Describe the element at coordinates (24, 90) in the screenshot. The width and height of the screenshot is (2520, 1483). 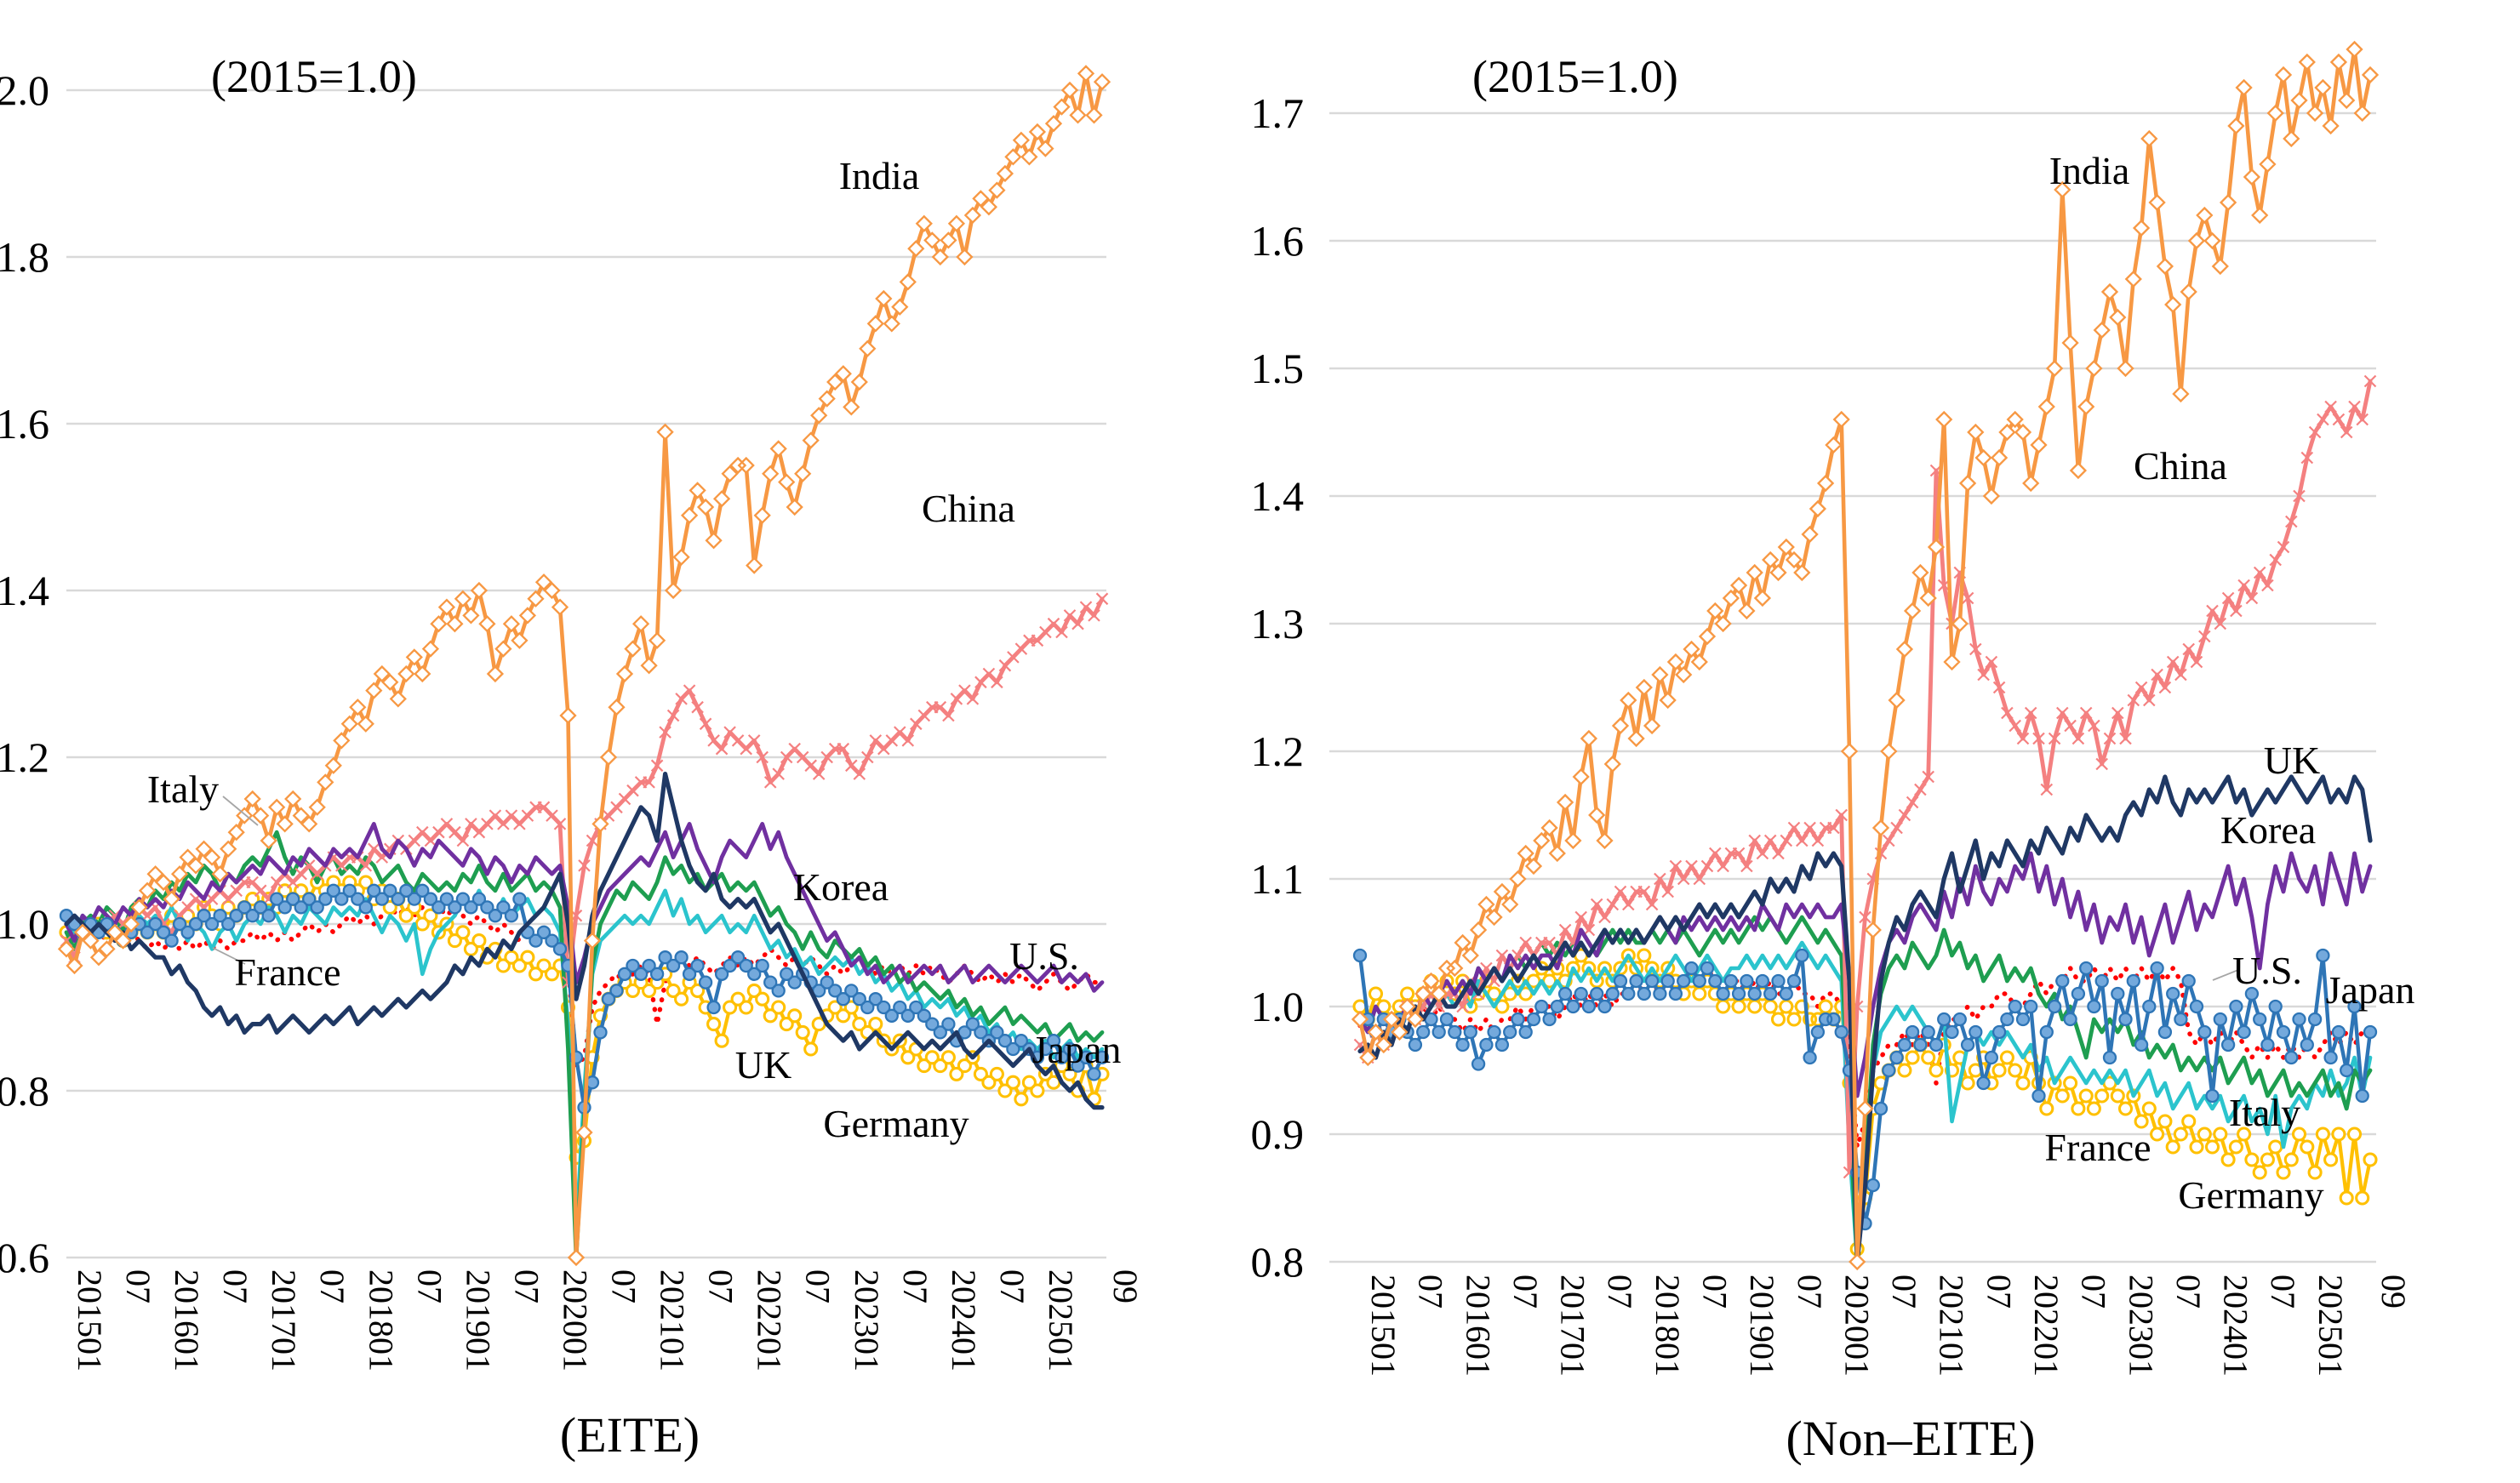
I see `y-axis-tick-label: 2.0` at that location.